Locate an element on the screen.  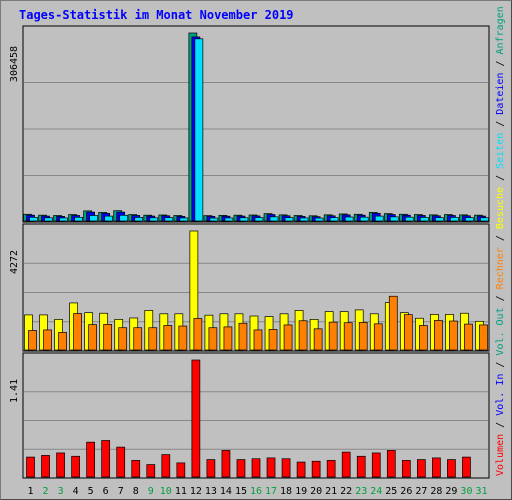
x-tick-label: 3 is located at coordinates (61, 491).